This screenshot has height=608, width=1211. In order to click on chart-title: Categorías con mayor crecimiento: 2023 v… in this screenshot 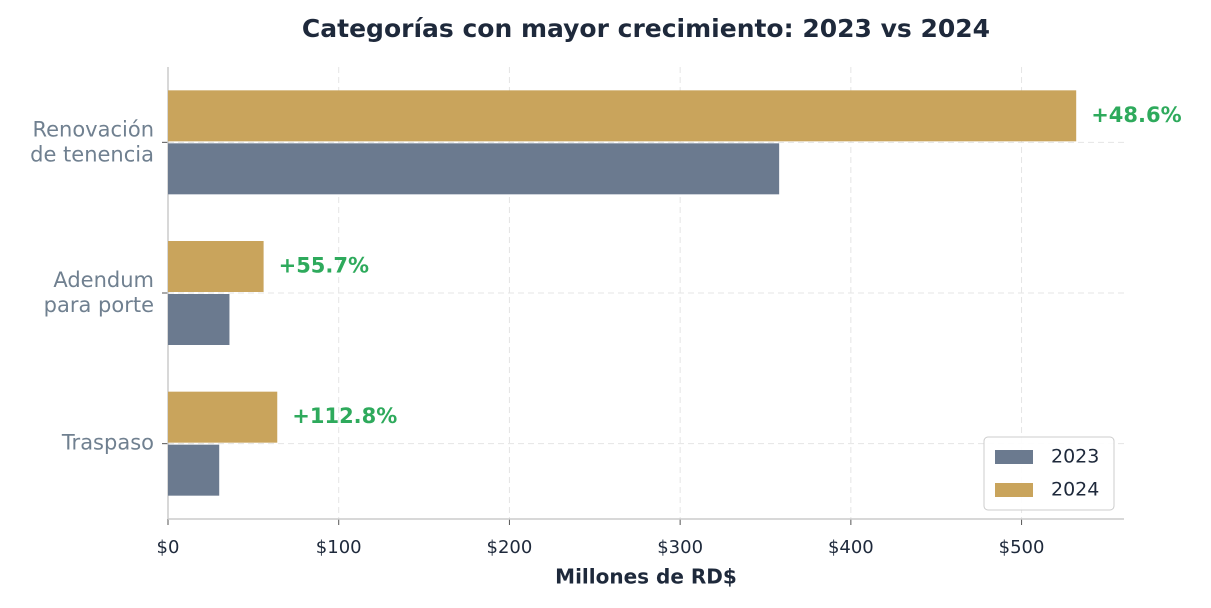, I will do `click(646, 28)`.